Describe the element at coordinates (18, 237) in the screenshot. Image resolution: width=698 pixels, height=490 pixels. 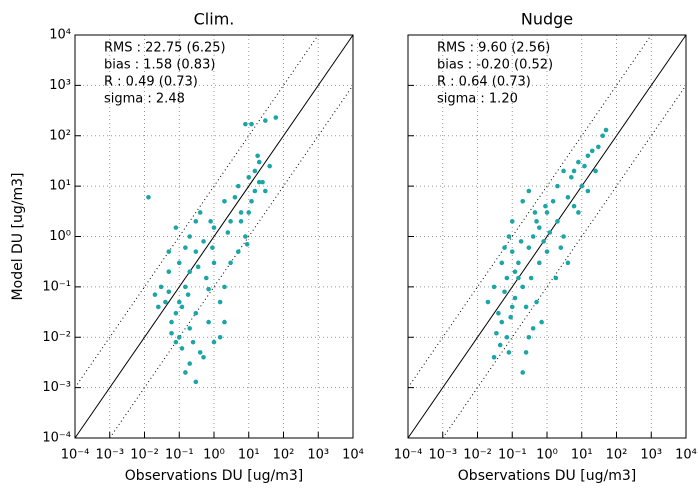
I see `y-axis-label: Model DU [ug/m3]` at that location.